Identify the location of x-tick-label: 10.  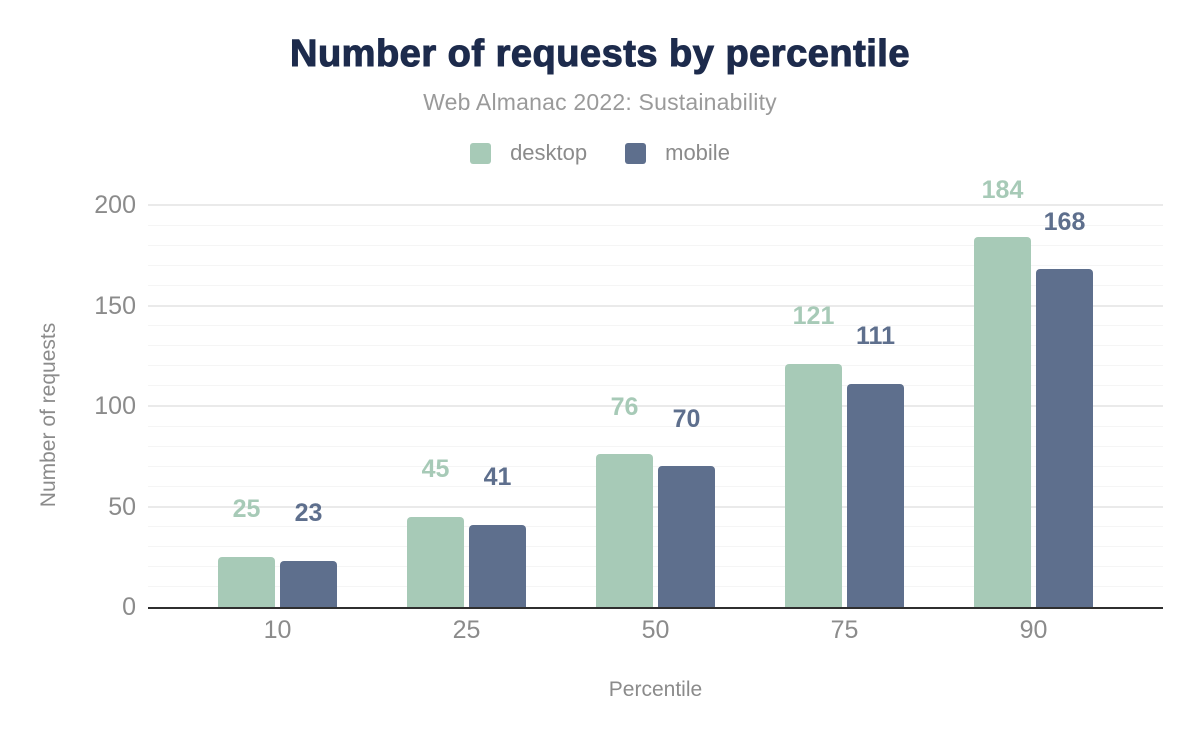
(277, 630).